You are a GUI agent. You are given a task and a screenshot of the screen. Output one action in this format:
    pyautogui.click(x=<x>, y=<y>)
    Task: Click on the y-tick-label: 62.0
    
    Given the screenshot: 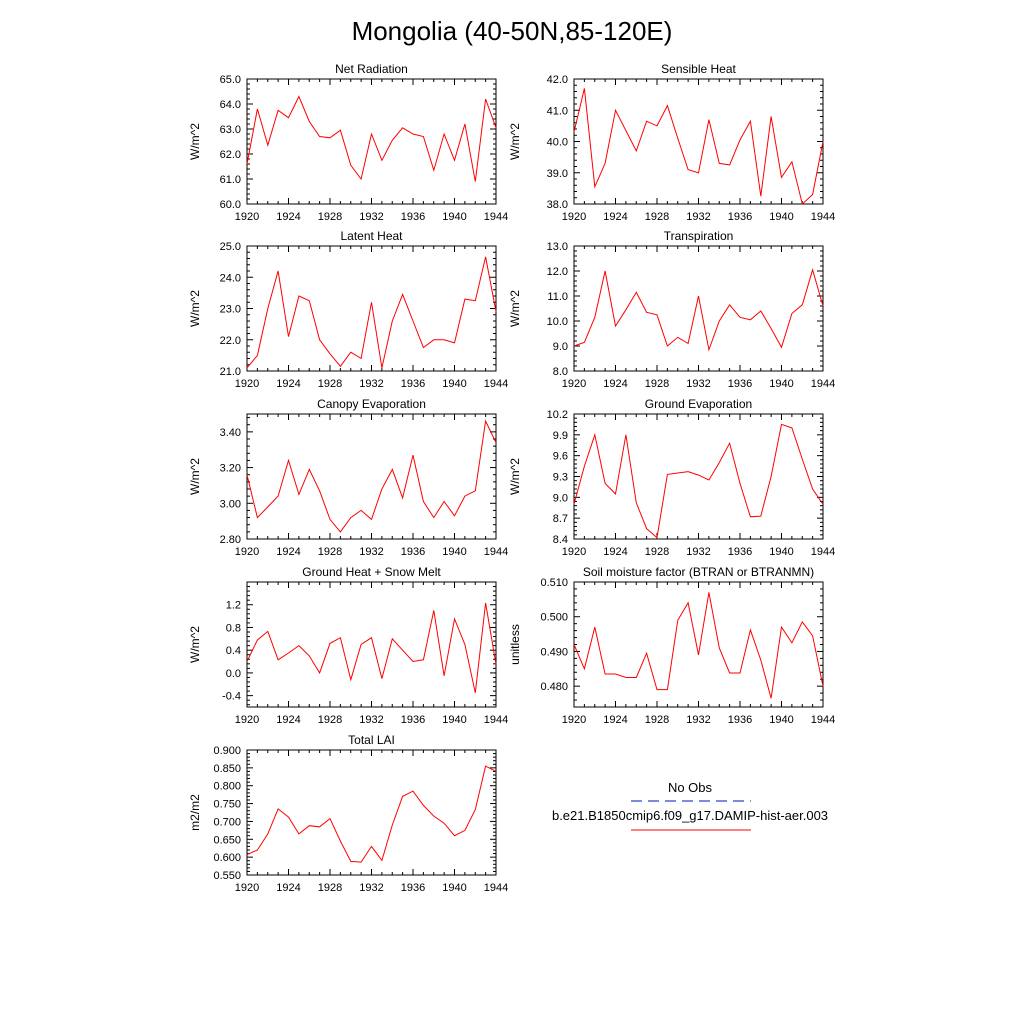 What is the action you would take?
    pyautogui.click(x=230, y=155)
    